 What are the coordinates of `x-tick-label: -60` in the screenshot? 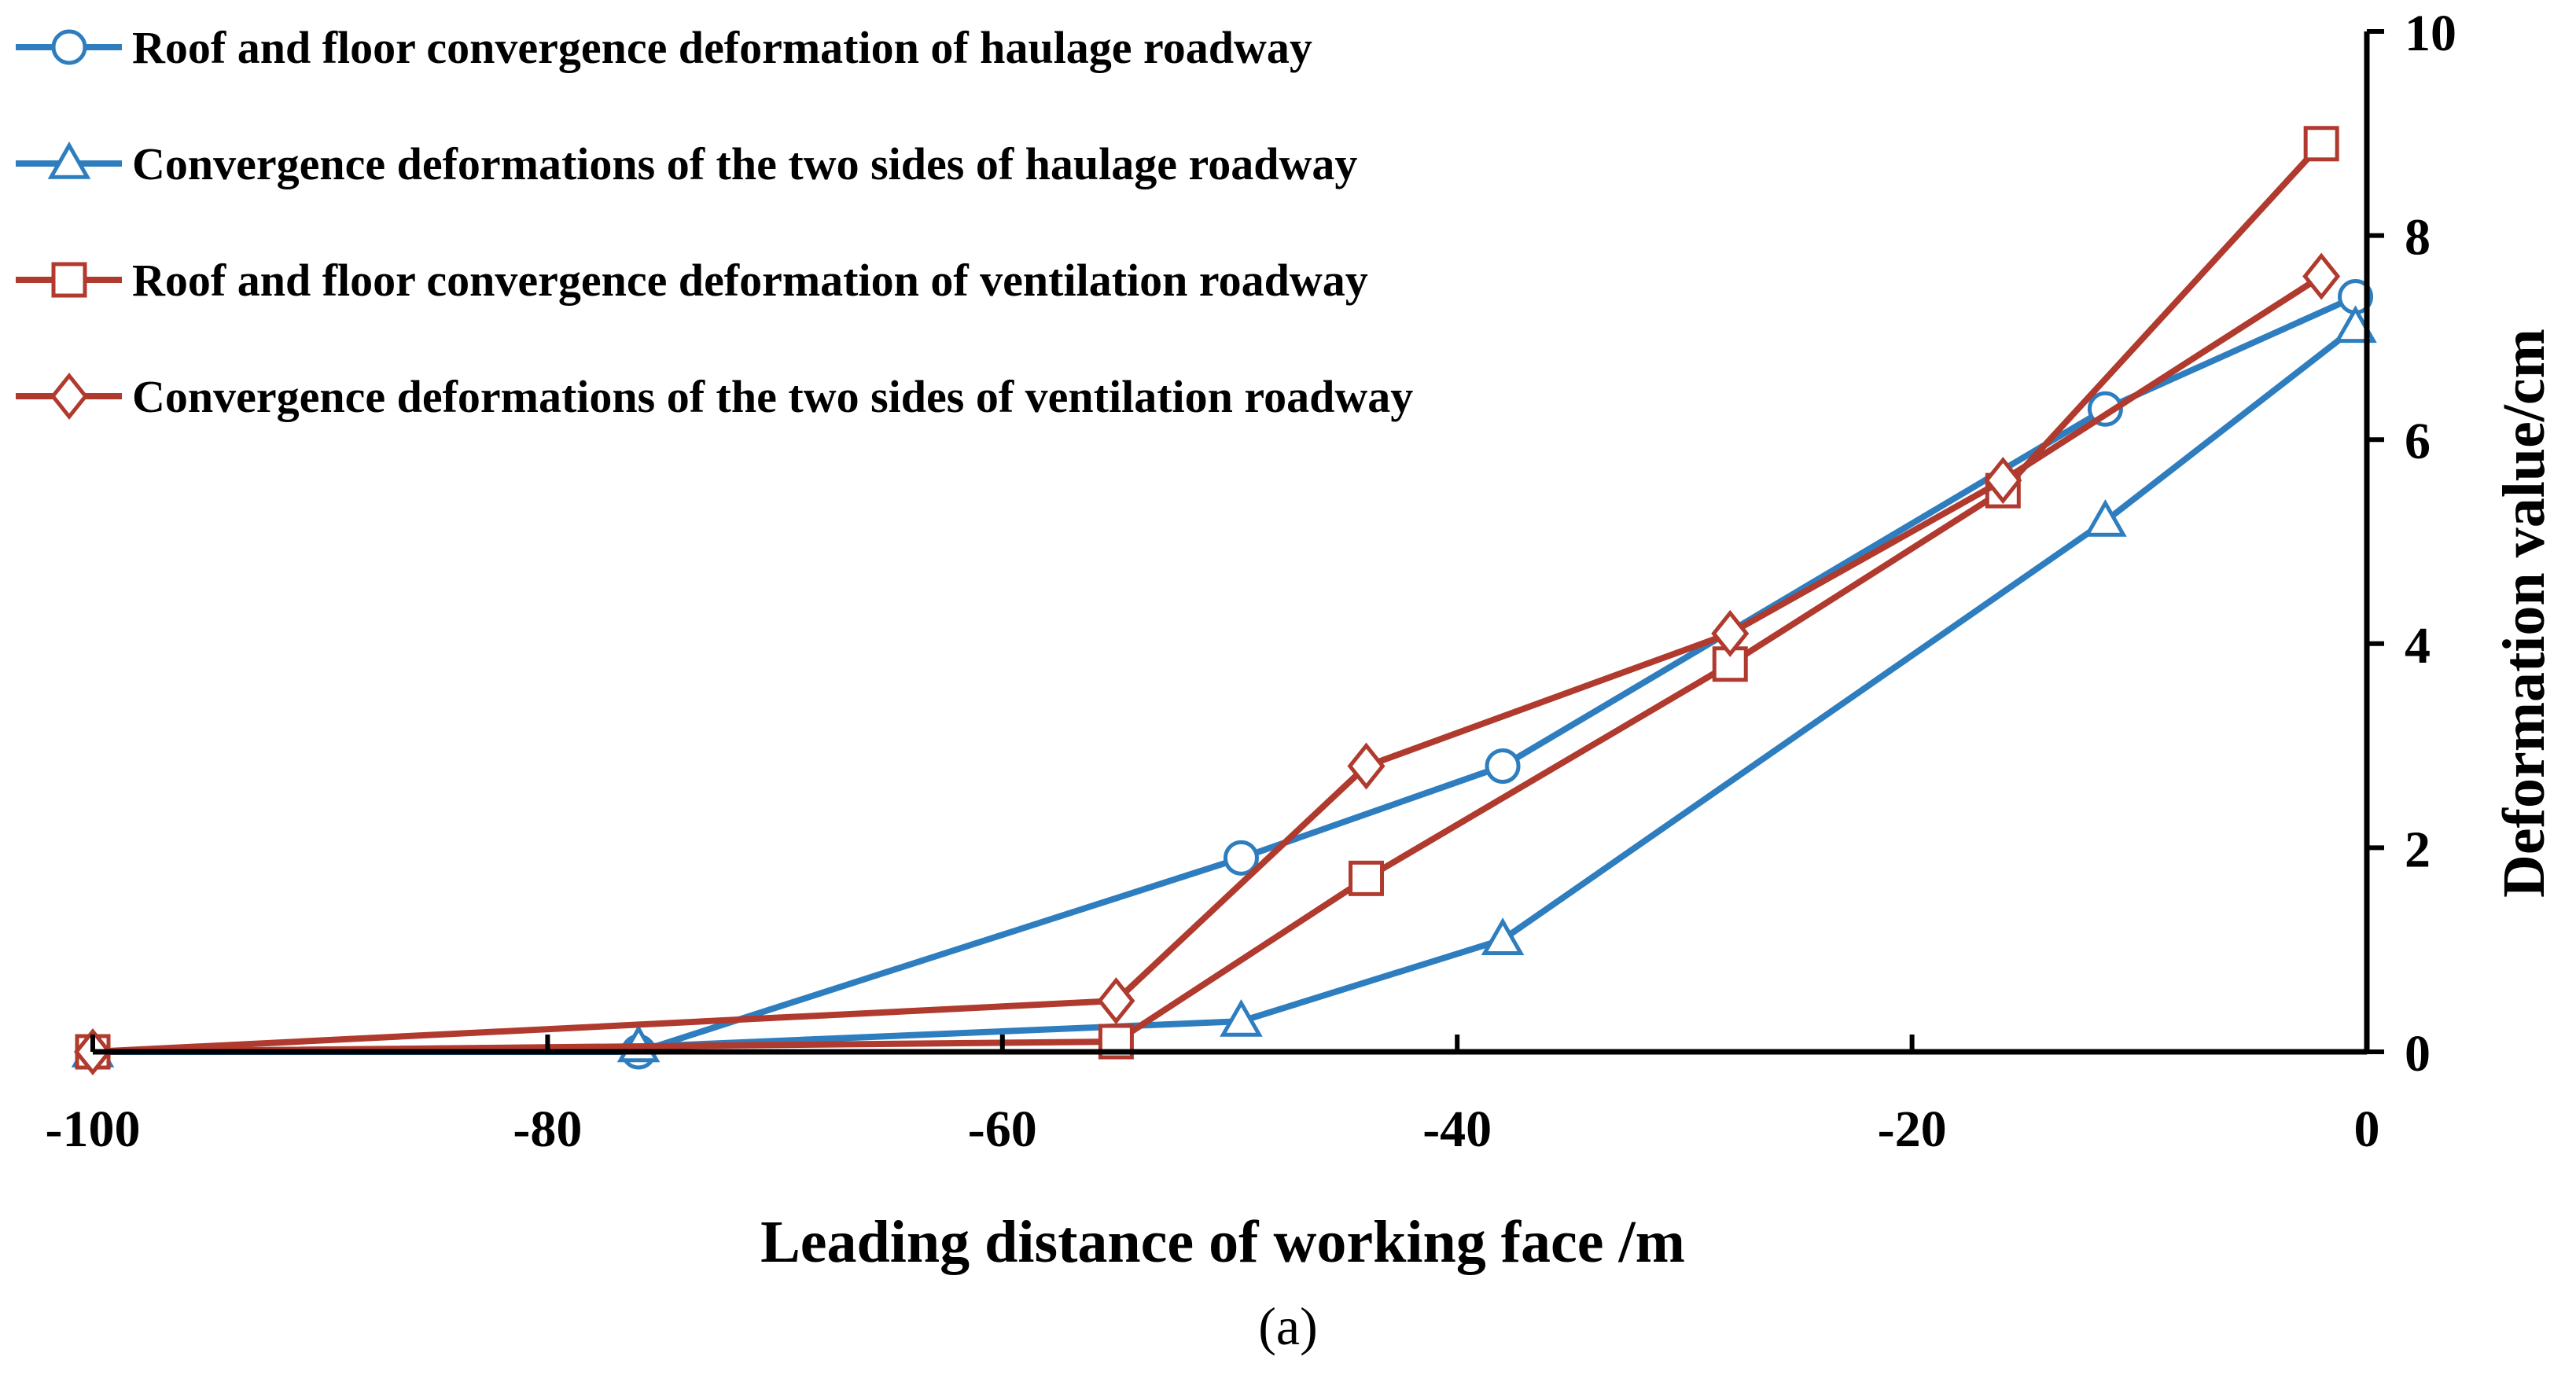 It's located at (1003, 1129).